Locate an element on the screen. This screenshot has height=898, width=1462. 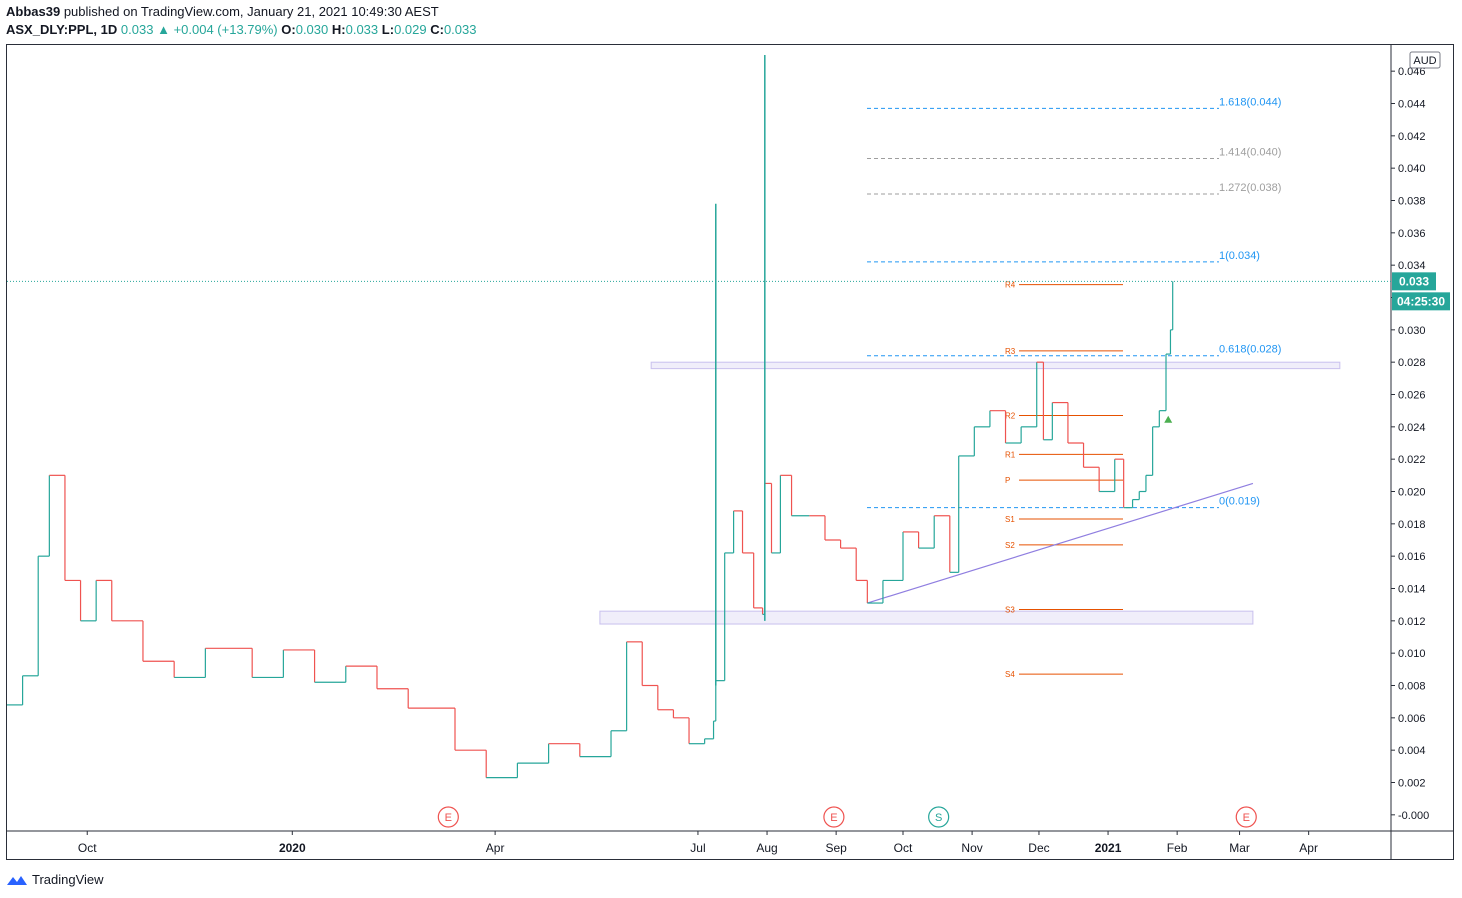
tradingview-logo-icon is located at coordinates (17, 880).